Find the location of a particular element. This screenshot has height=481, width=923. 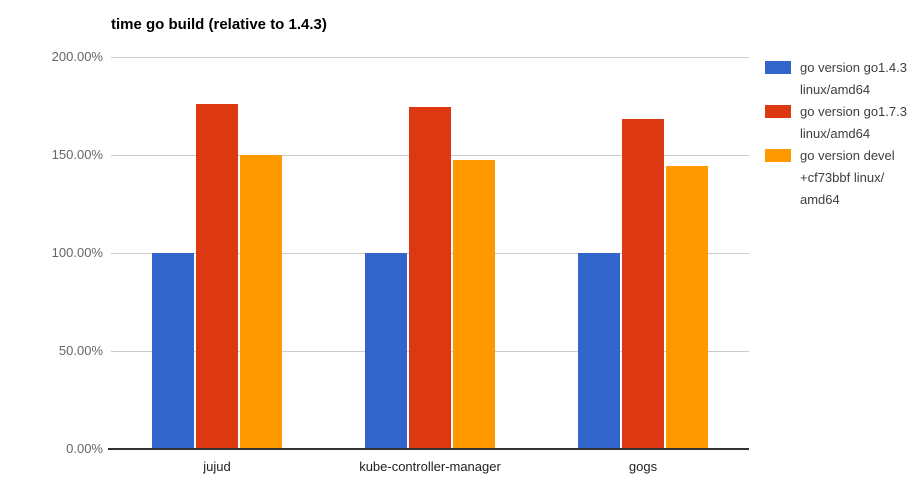

legend-label: go version go1.7.3 linux/amd64 is located at coordinates (853, 123).